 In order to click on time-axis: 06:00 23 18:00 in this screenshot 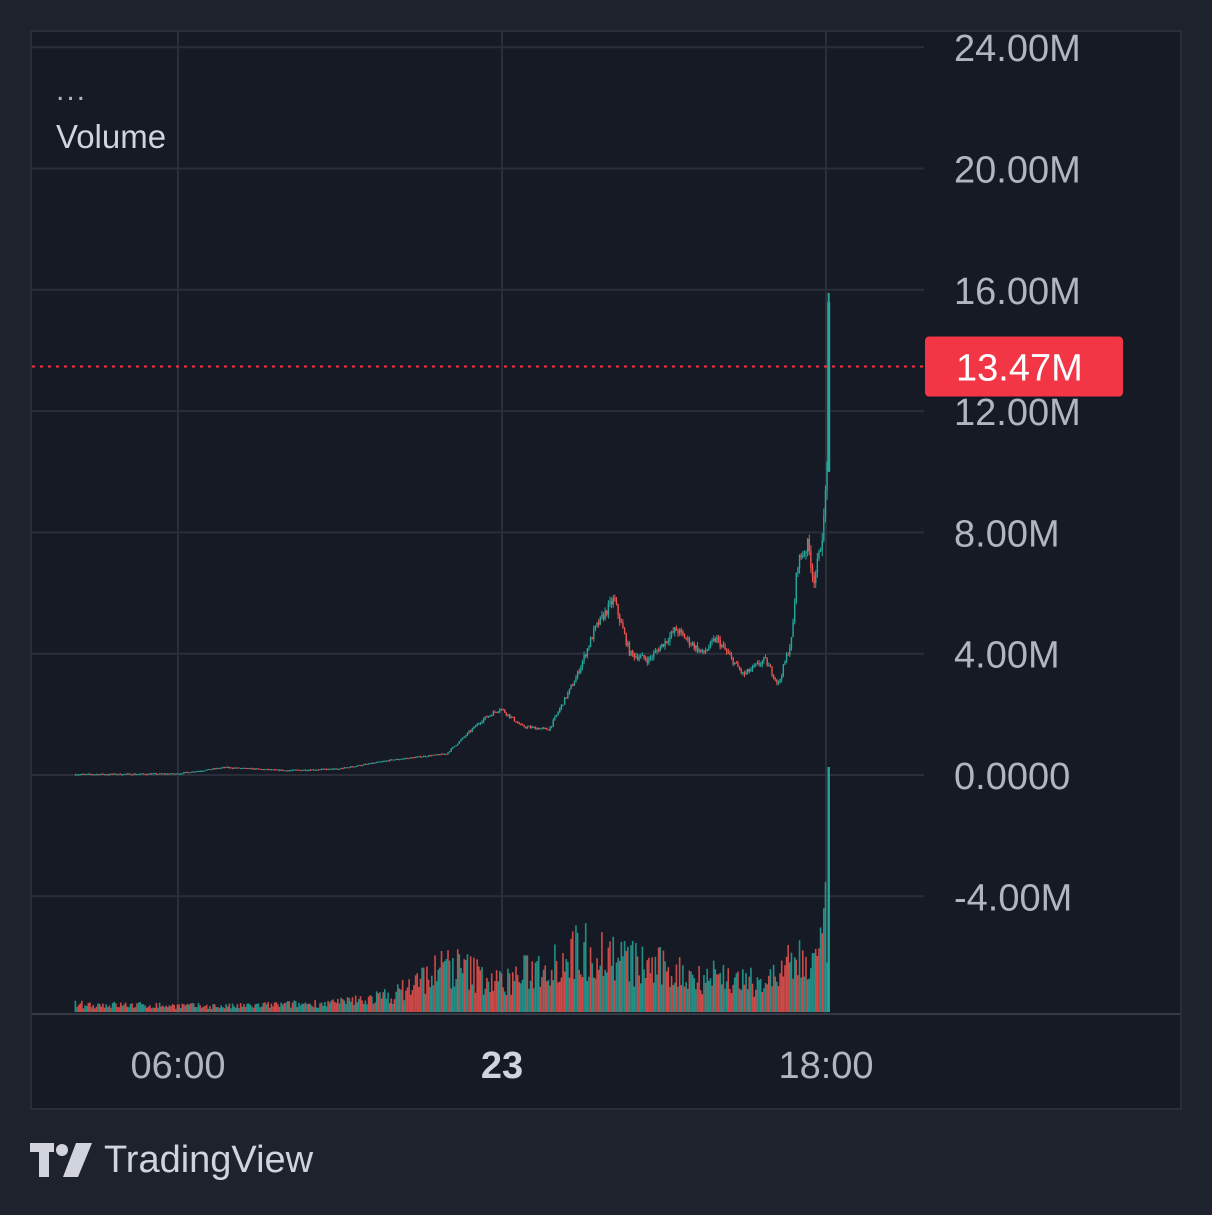, I will do `click(501, 1066)`.